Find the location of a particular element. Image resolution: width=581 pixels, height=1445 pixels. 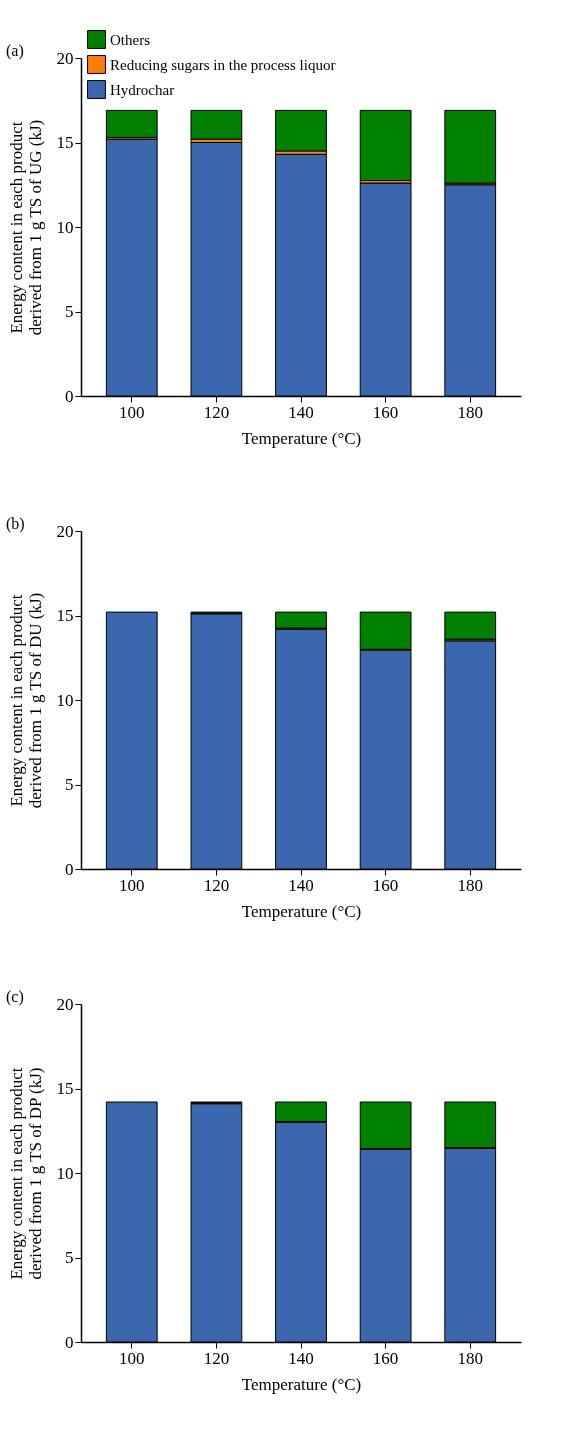

chart-title: (a) is located at coordinates (15, 51).